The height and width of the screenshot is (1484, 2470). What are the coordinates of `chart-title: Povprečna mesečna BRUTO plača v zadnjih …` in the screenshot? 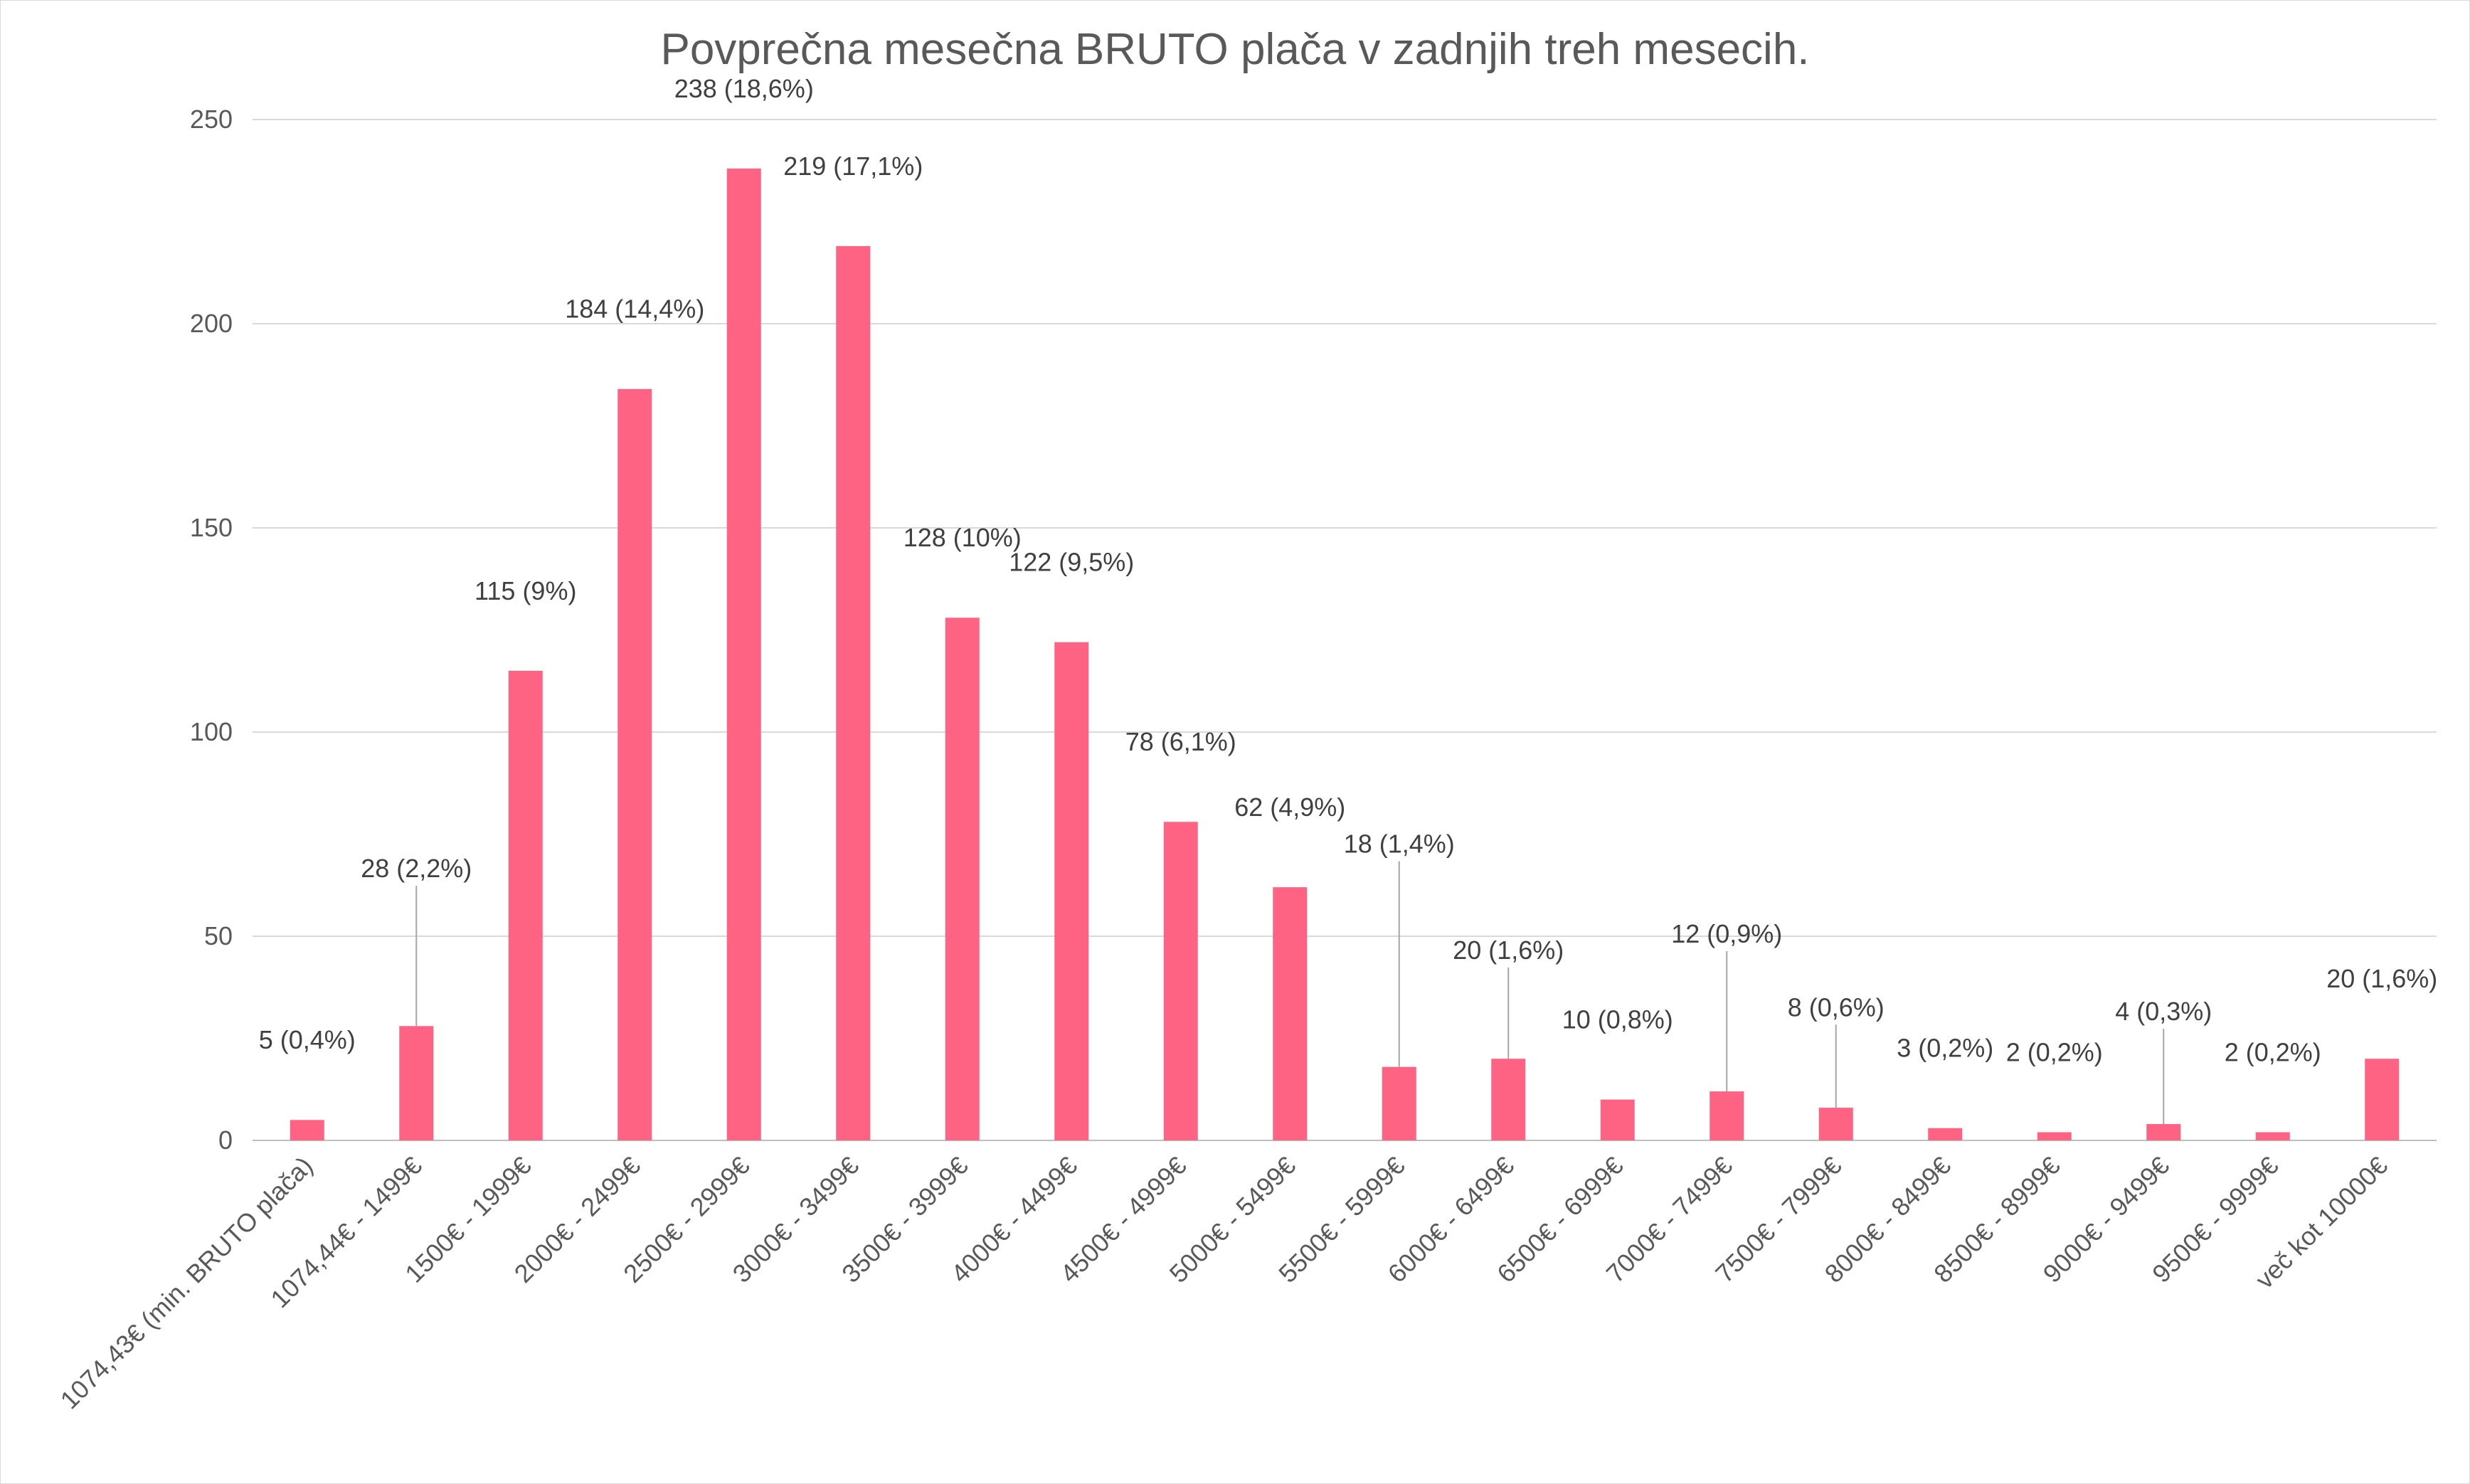 It's located at (1235, 49).